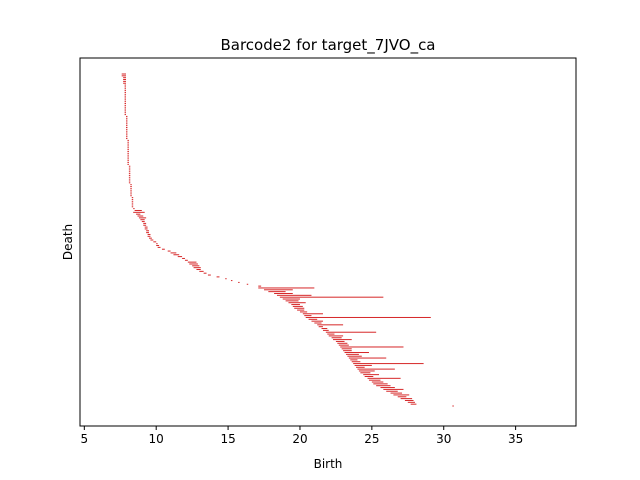 Image resolution: width=640 pixels, height=480 pixels. What do you see at coordinates (299, 439) in the screenshot?
I see `x-tick-label: 20` at bounding box center [299, 439].